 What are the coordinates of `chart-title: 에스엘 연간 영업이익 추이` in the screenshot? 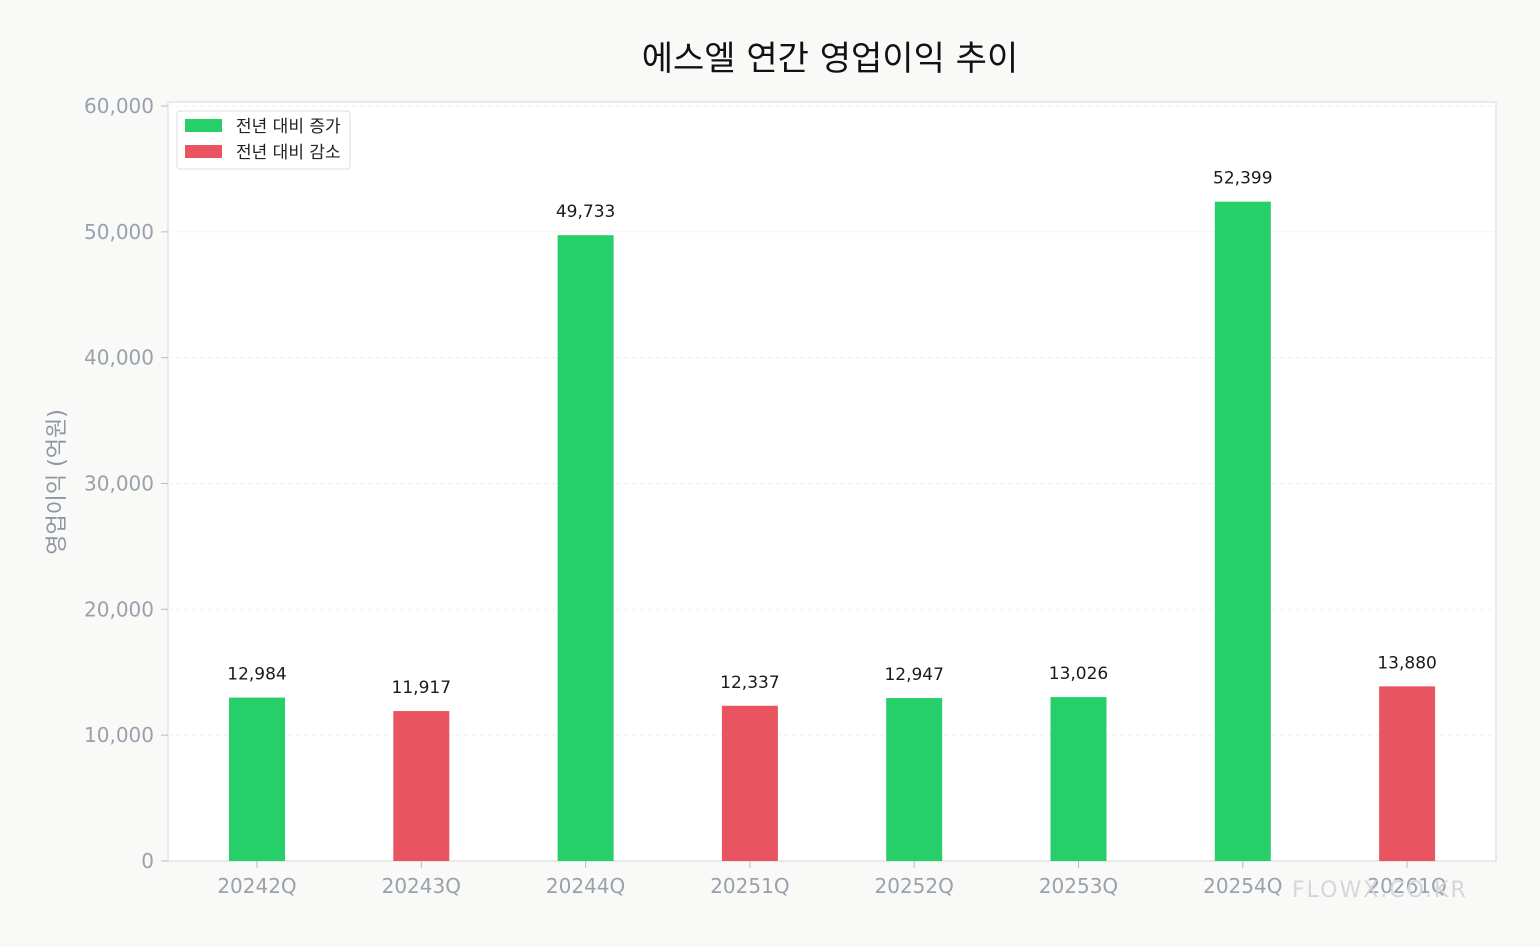 It's located at (830, 59).